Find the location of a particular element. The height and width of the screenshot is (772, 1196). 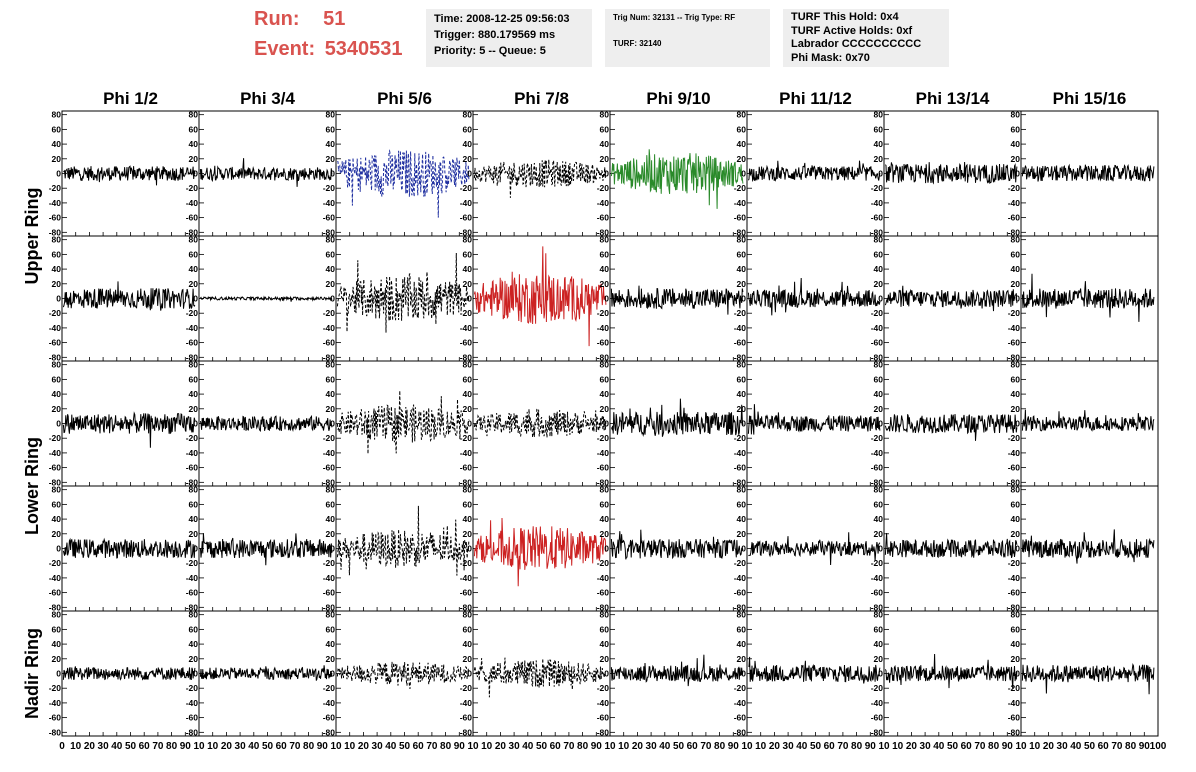

x-tick-label: 50 is located at coordinates (953, 746).